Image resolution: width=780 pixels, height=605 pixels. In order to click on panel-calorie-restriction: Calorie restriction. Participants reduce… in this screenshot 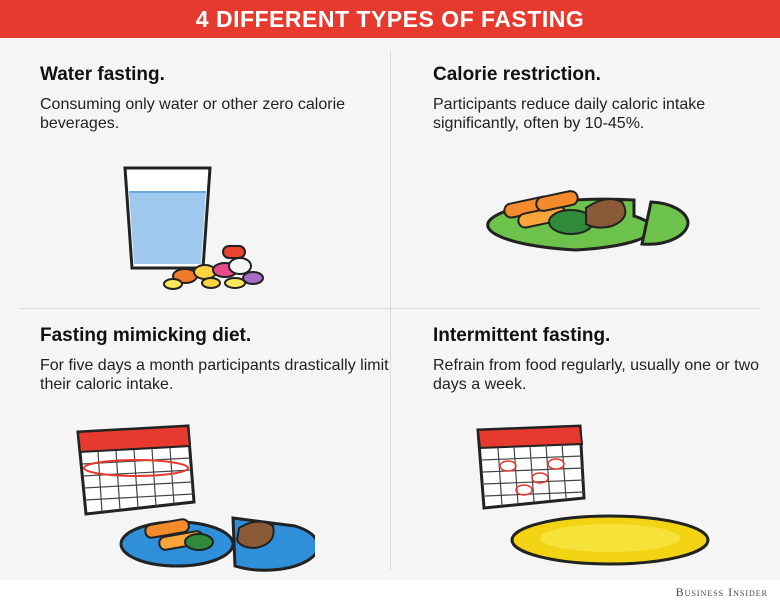, I will do `click(606, 98)`.